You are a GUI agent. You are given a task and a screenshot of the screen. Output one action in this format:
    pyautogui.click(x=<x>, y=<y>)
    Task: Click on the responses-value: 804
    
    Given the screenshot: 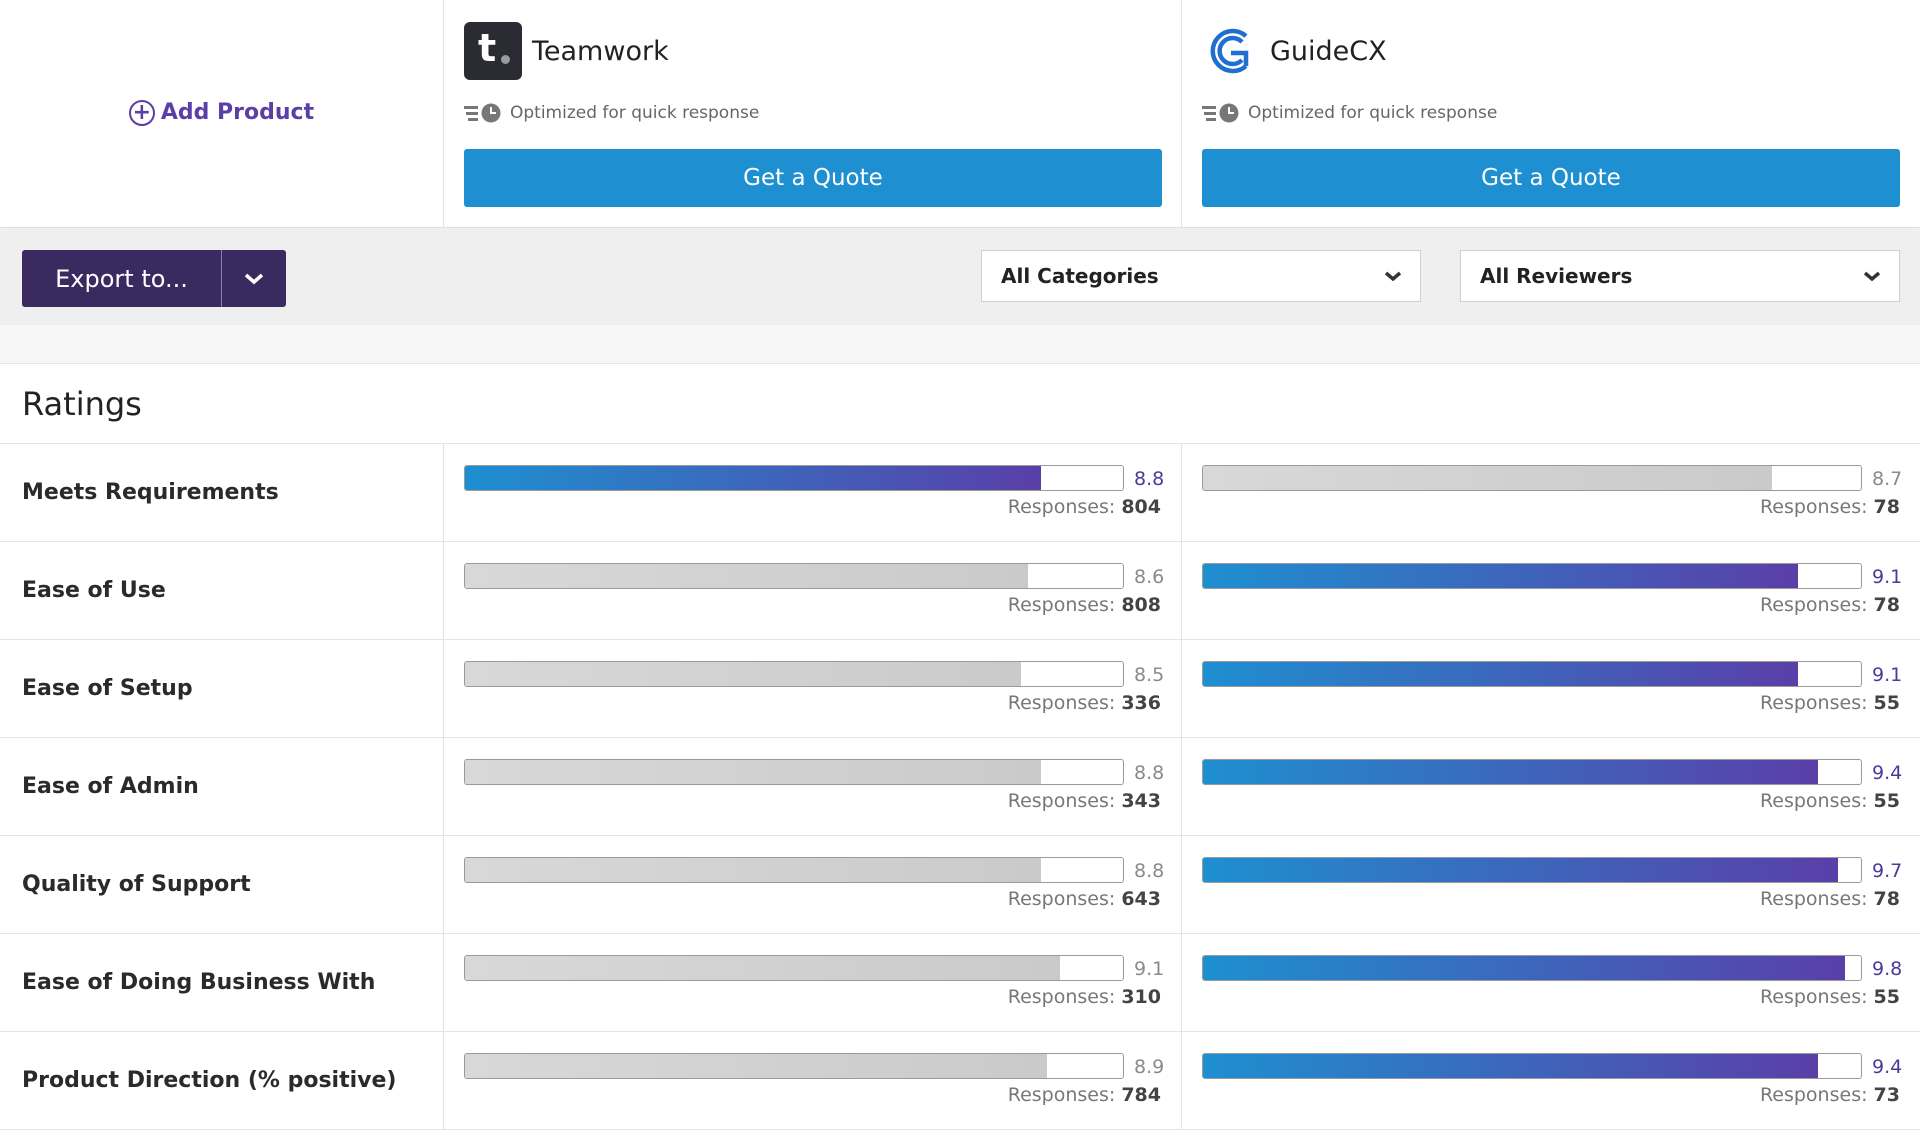 What is the action you would take?
    pyautogui.click(x=1141, y=507)
    